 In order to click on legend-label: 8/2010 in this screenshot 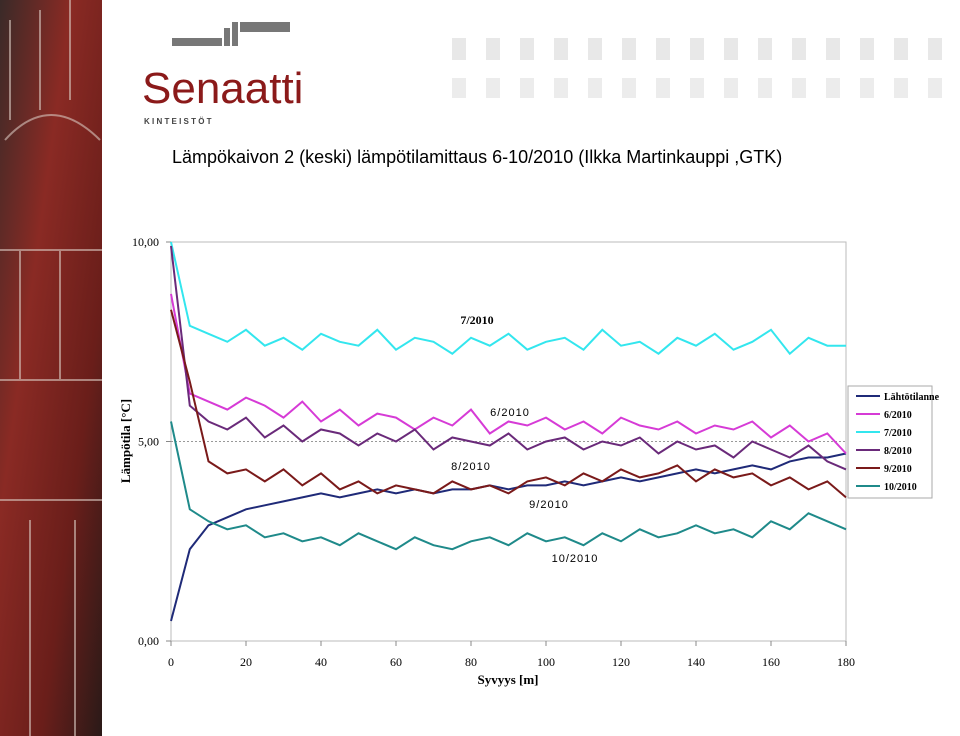, I will do `click(898, 451)`.